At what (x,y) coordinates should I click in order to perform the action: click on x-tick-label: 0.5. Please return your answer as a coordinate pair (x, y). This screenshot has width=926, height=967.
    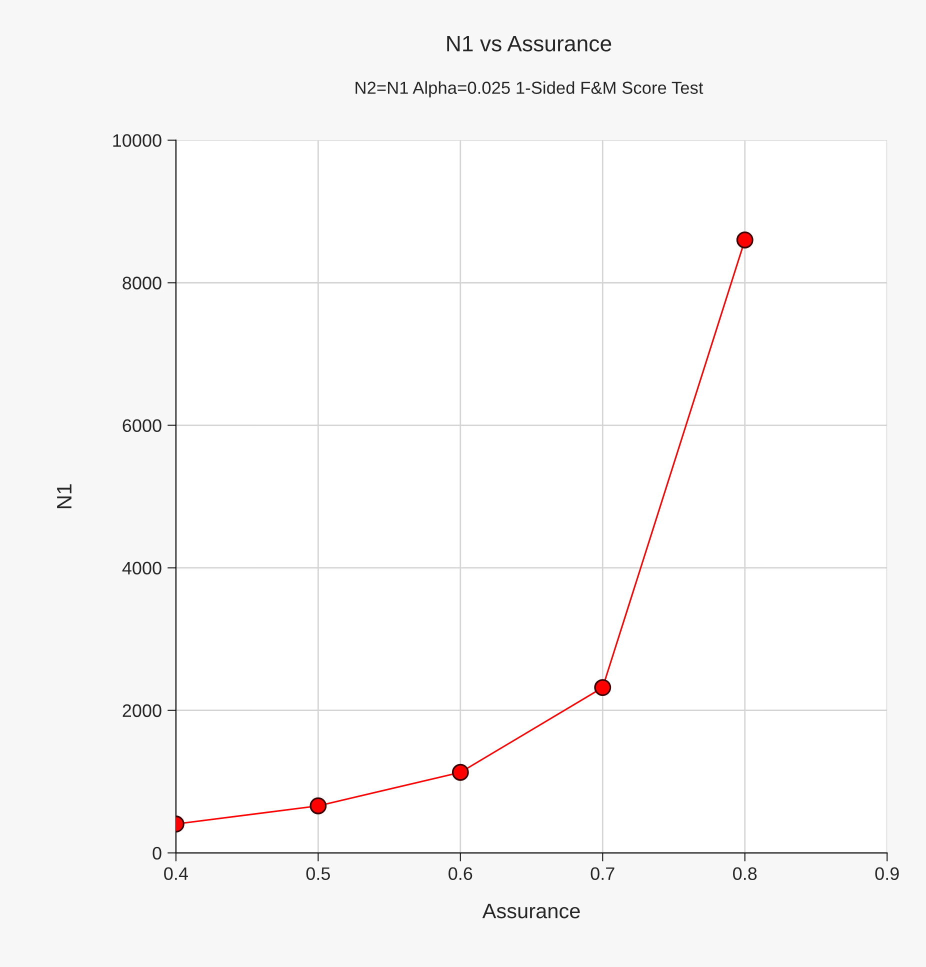
    Looking at the image, I should click on (318, 873).